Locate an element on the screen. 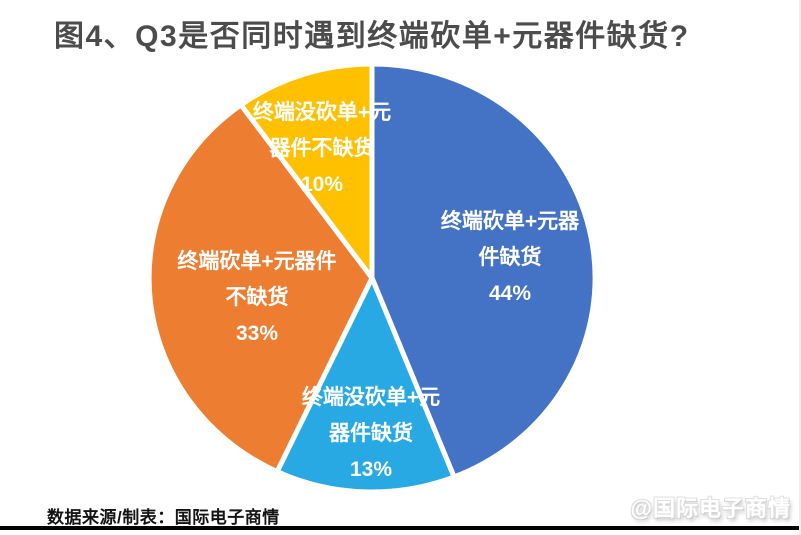 This screenshot has width=801, height=535. slice-label-0: 终端砍单+元器 件缺货 44% is located at coordinates (510, 258).